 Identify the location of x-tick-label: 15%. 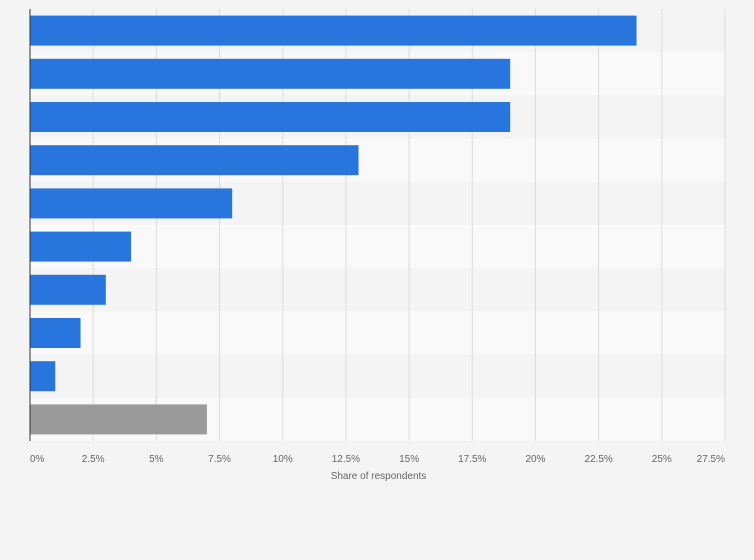
(409, 459).